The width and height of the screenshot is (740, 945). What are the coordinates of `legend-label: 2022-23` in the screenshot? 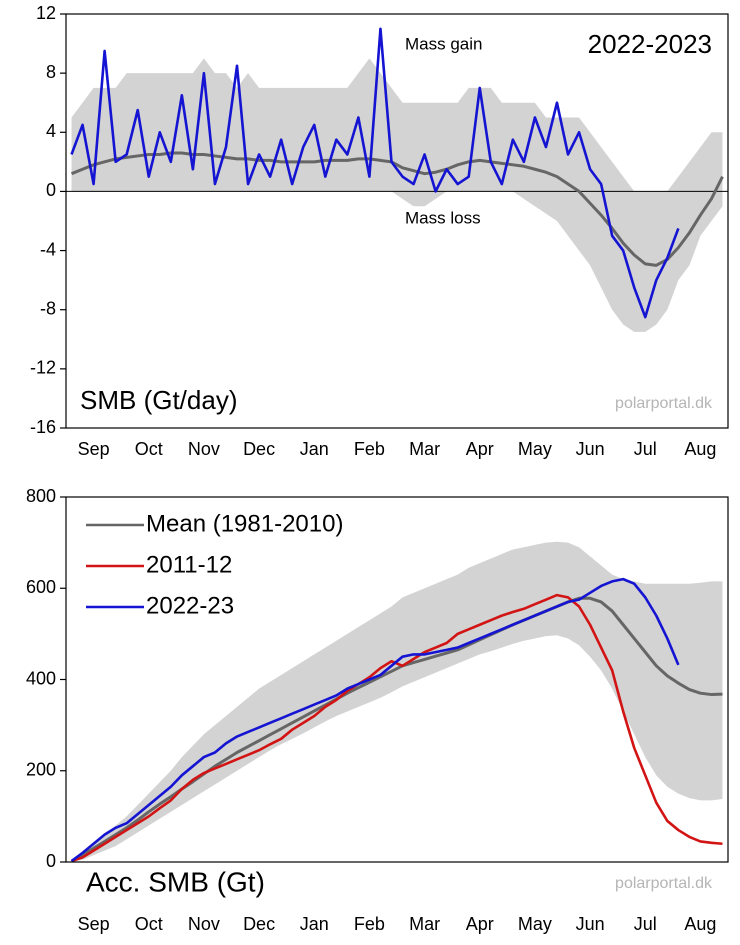 It's located at (190, 605).